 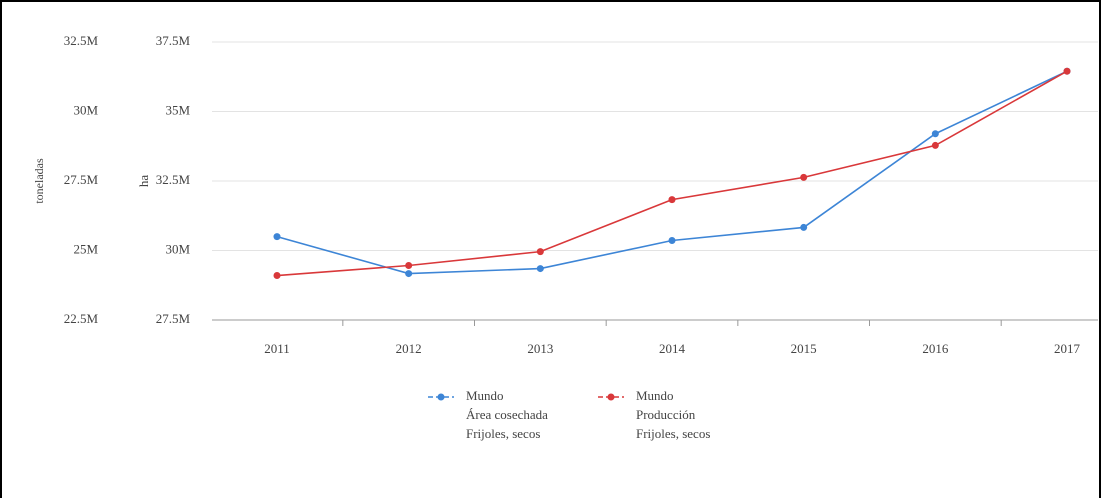 What do you see at coordinates (673, 414) in the screenshot?
I see `legend-label: Mundo Producción Frijoles, secos` at bounding box center [673, 414].